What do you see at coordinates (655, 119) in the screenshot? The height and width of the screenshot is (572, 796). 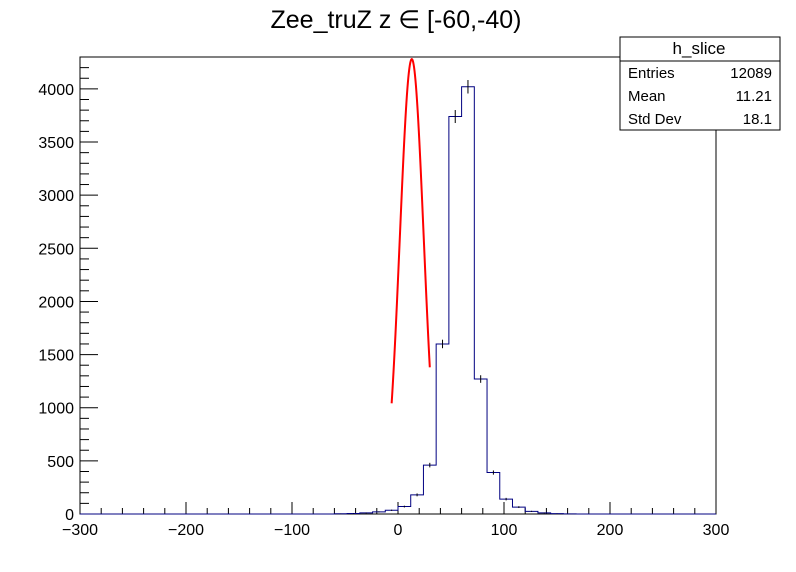 I see `stats-stddev-label: Std Dev` at bounding box center [655, 119].